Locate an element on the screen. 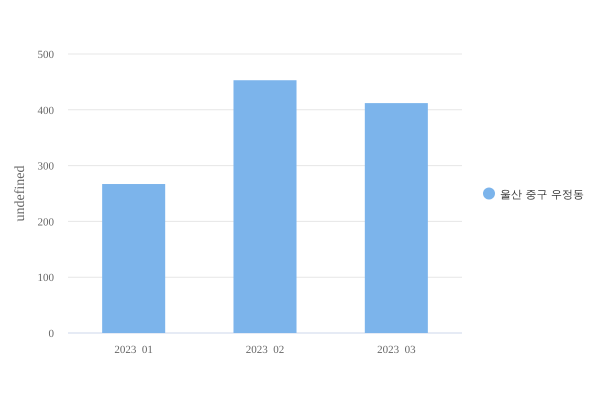  y-tick-label: 0 is located at coordinates (51, 334).